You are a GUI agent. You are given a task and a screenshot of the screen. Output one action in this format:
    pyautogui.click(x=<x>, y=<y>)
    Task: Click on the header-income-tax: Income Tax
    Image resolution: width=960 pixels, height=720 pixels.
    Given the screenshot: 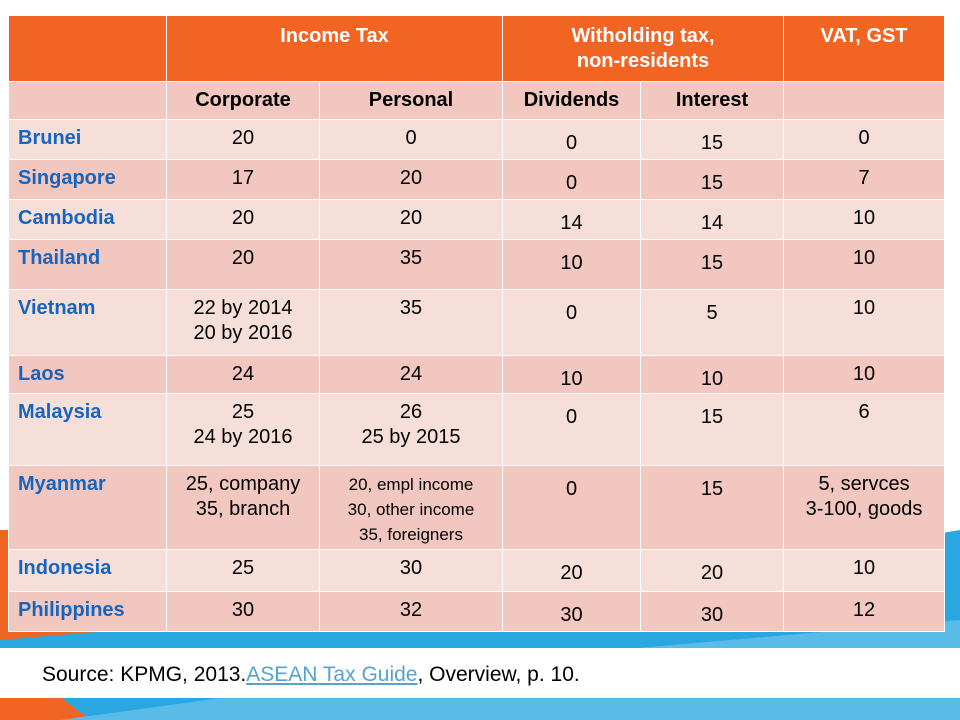 What is the action you would take?
    pyautogui.click(x=334, y=48)
    